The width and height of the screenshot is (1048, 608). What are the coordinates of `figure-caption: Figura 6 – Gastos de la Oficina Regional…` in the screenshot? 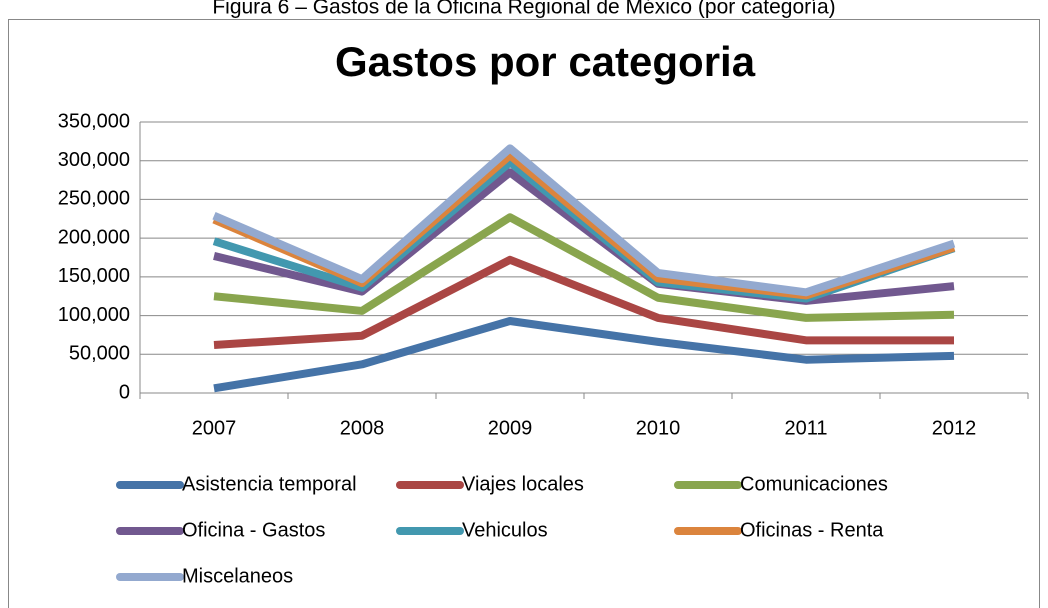 It's located at (523, 9).